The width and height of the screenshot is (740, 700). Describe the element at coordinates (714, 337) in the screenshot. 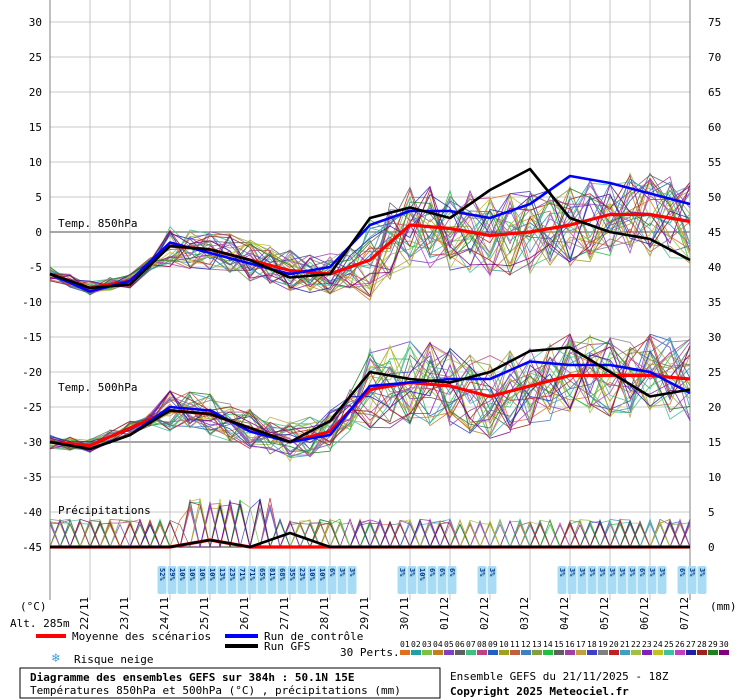

I see `y-tick-right: 30` at that location.